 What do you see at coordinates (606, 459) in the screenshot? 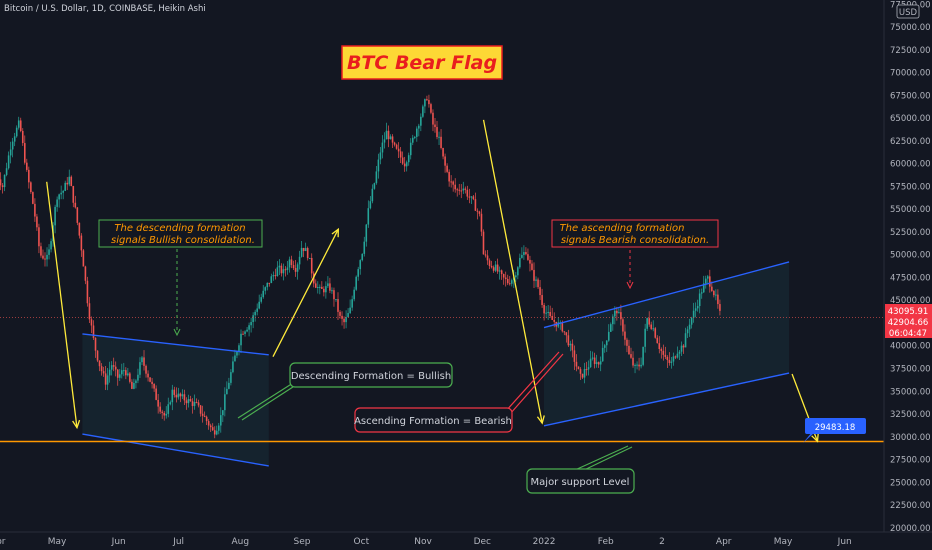
I see `support-label-leader-b` at bounding box center [606, 459].